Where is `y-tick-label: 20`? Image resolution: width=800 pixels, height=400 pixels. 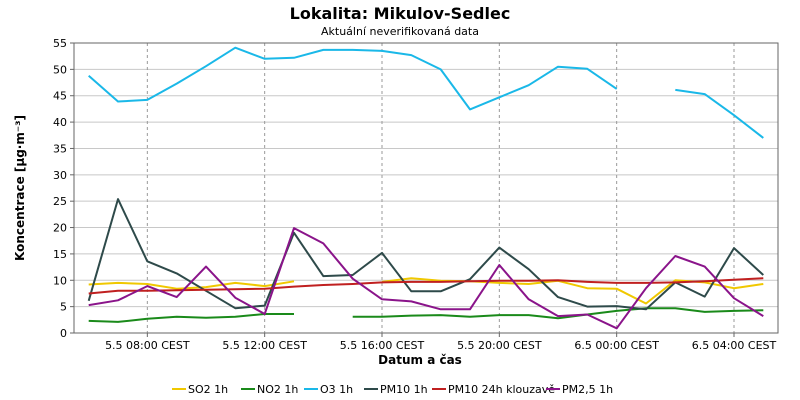
y-tick-label: 20 is located at coordinates (60, 228).